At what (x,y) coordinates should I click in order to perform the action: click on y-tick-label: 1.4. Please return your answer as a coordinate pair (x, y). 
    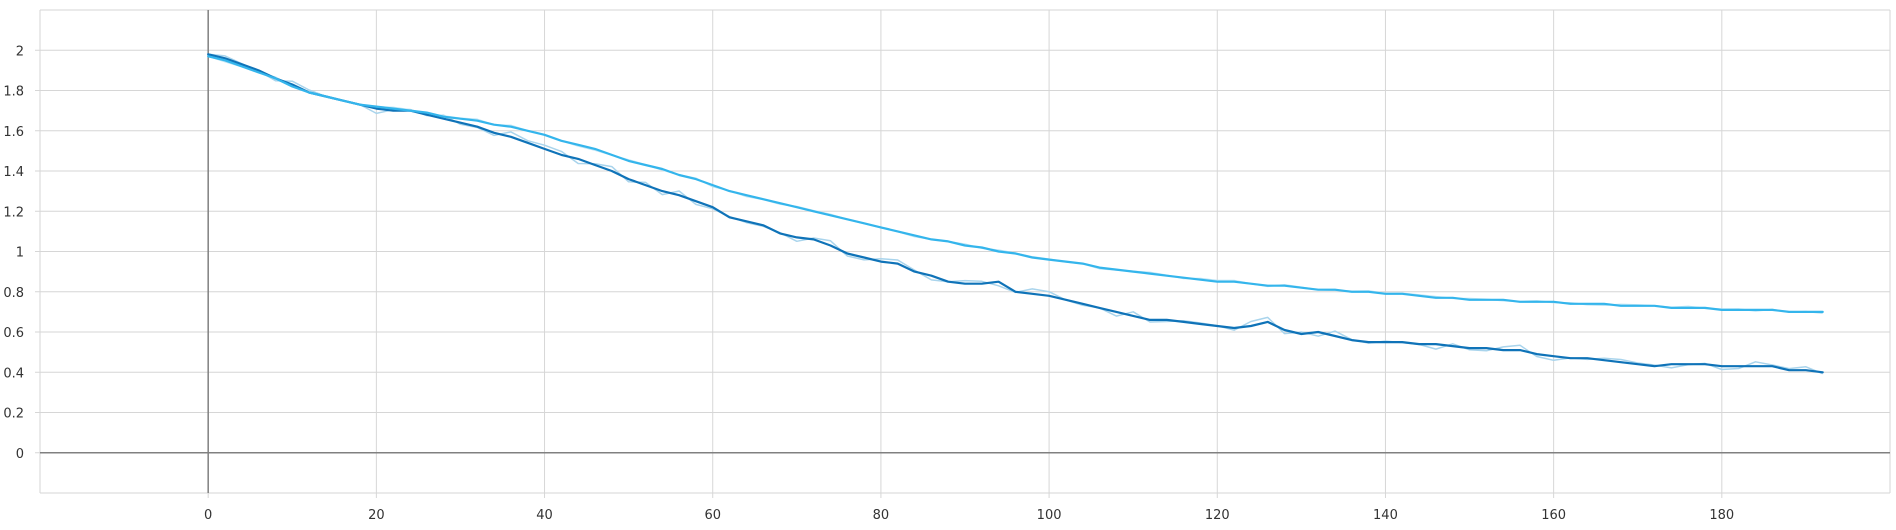
    Looking at the image, I should click on (13, 172).